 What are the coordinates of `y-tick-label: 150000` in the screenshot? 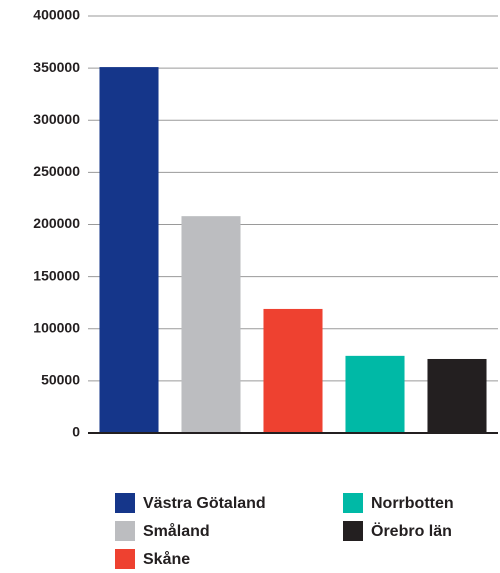 It's located at (56, 275).